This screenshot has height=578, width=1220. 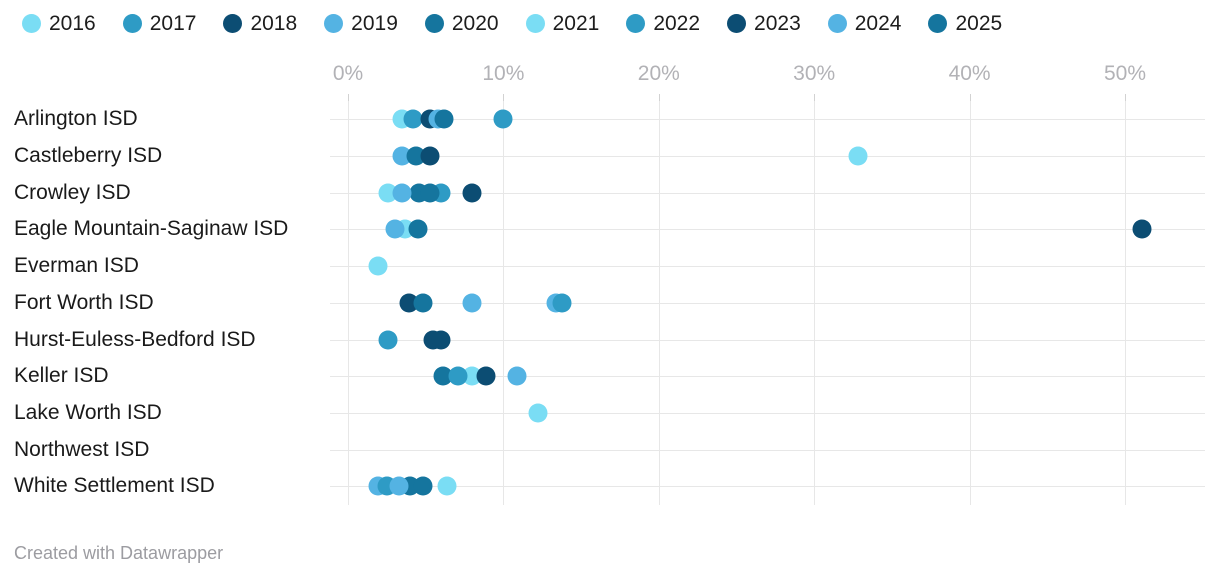 What do you see at coordinates (84, 302) in the screenshot?
I see `row-label: Fort Worth ISD` at bounding box center [84, 302].